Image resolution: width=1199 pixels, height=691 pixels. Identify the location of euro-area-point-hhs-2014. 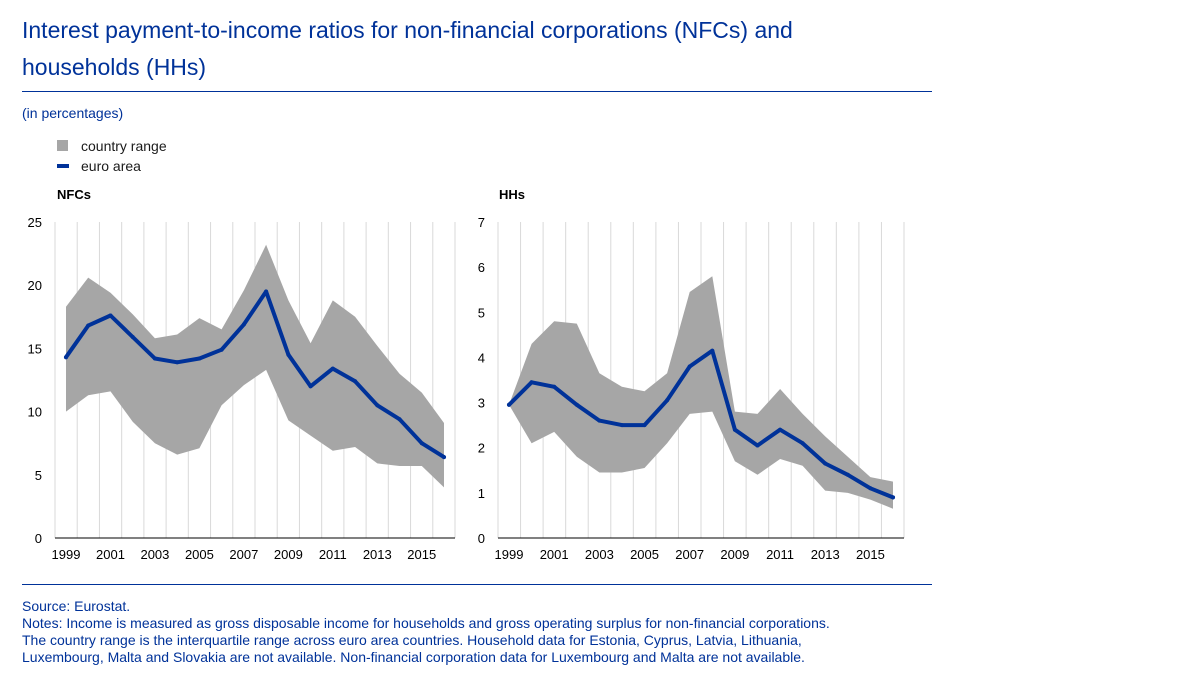
(847, 474).